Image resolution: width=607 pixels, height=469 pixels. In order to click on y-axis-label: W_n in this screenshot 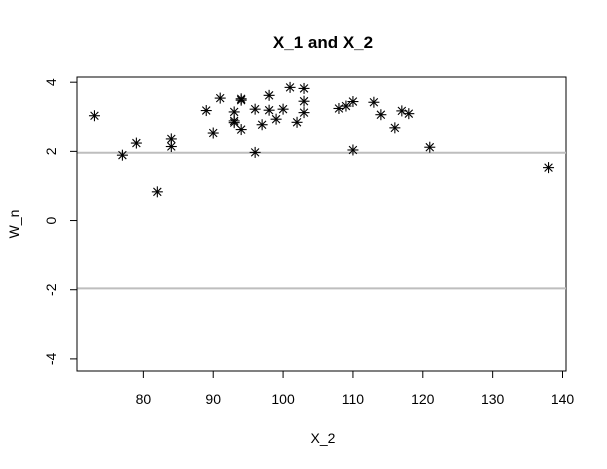, I will do `click(14, 224)`.